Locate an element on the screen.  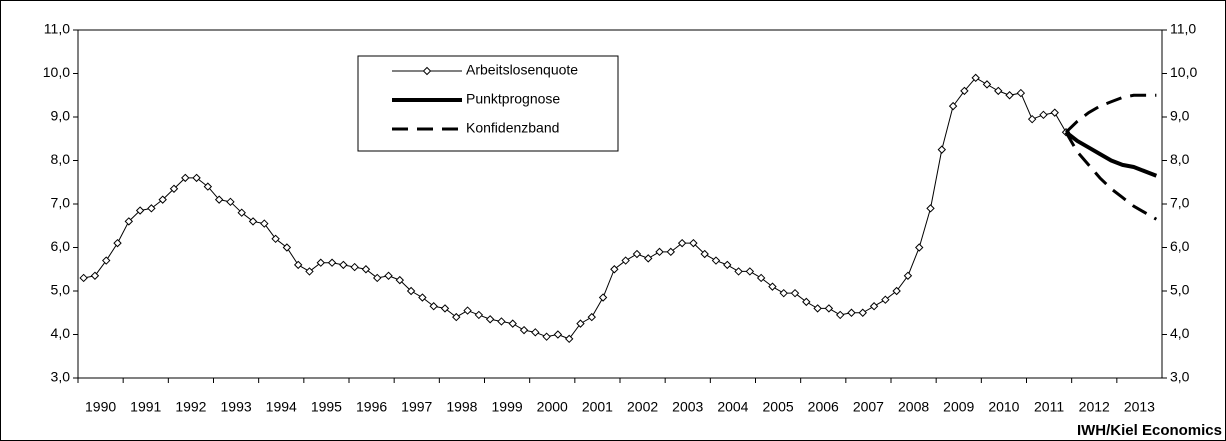
y-tick-label: 7,0 is located at coordinates (61, 203).